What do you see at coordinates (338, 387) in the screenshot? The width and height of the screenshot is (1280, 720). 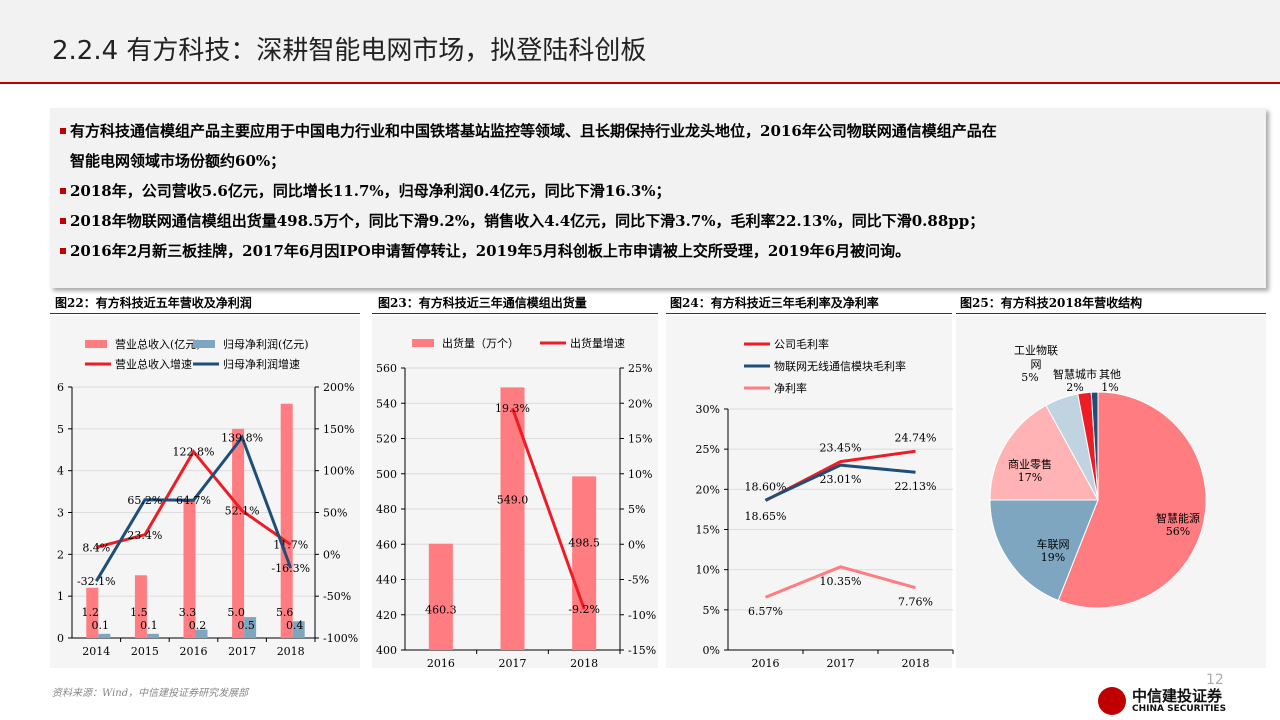 I see `y2-tick-label: 200%` at bounding box center [338, 387].